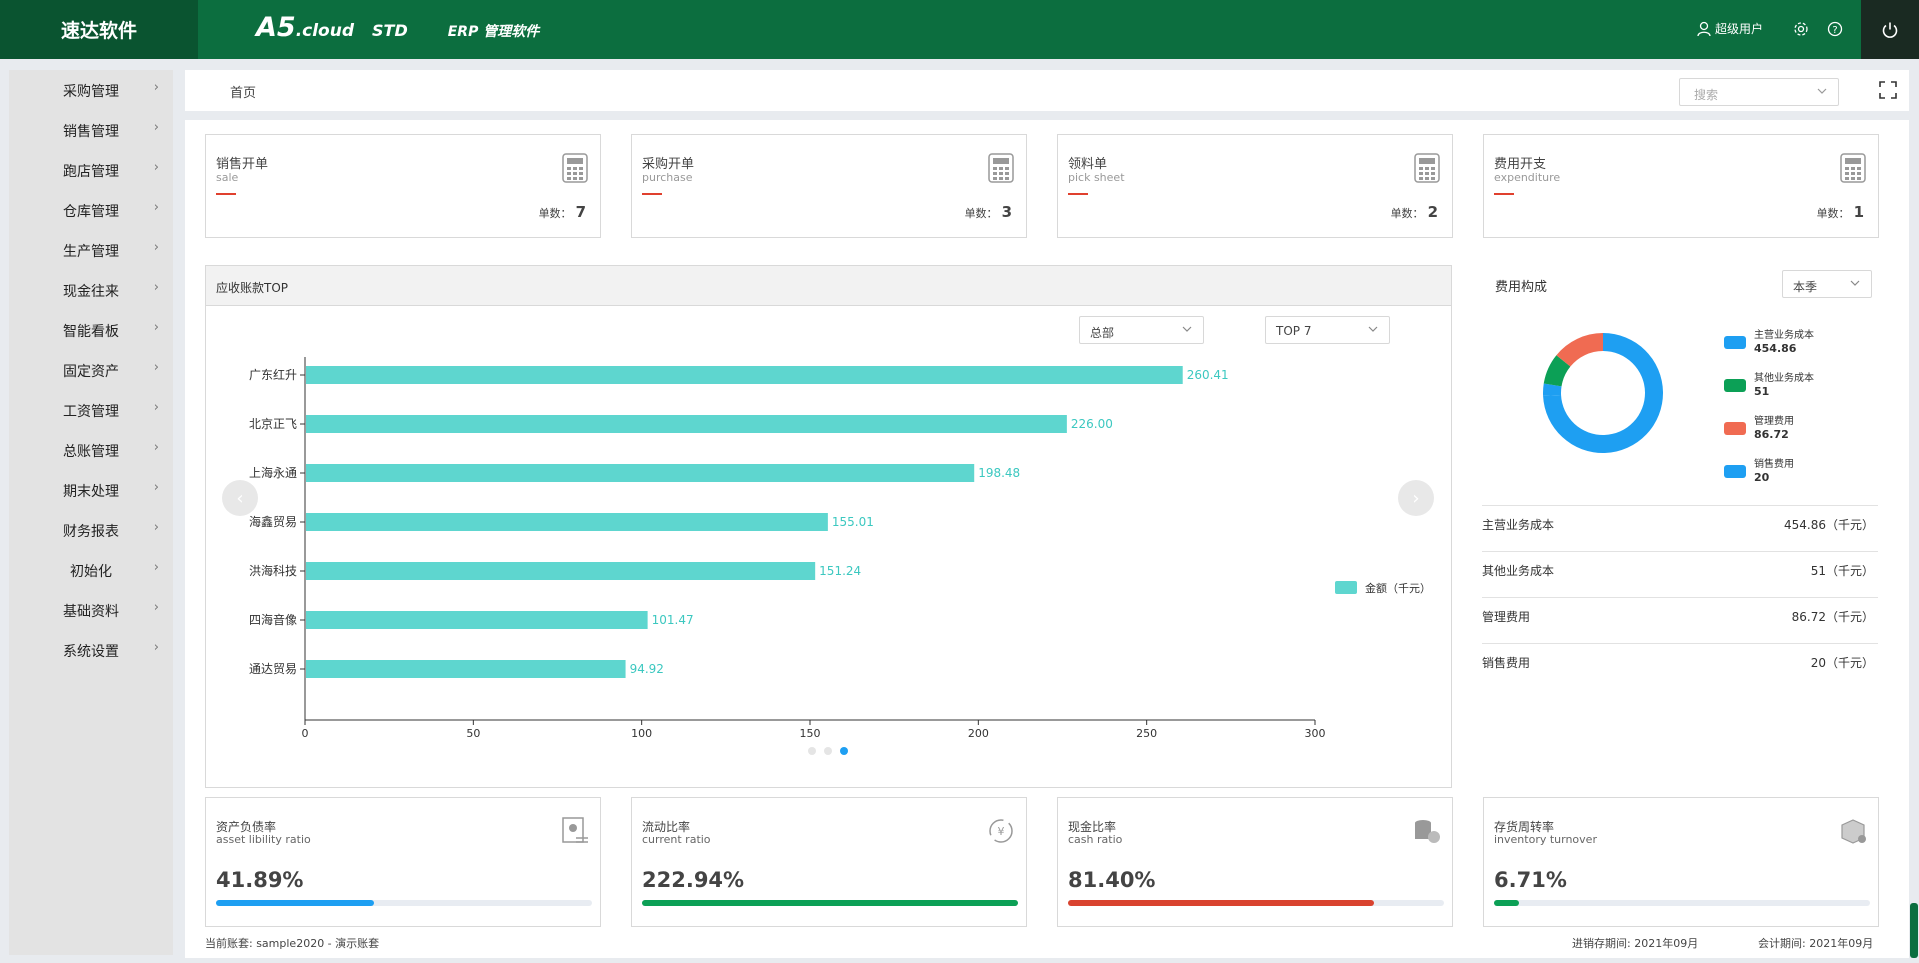 This screenshot has width=1919, height=963. What do you see at coordinates (1416, 498) in the screenshot?
I see `next-slide-button: ›` at bounding box center [1416, 498].